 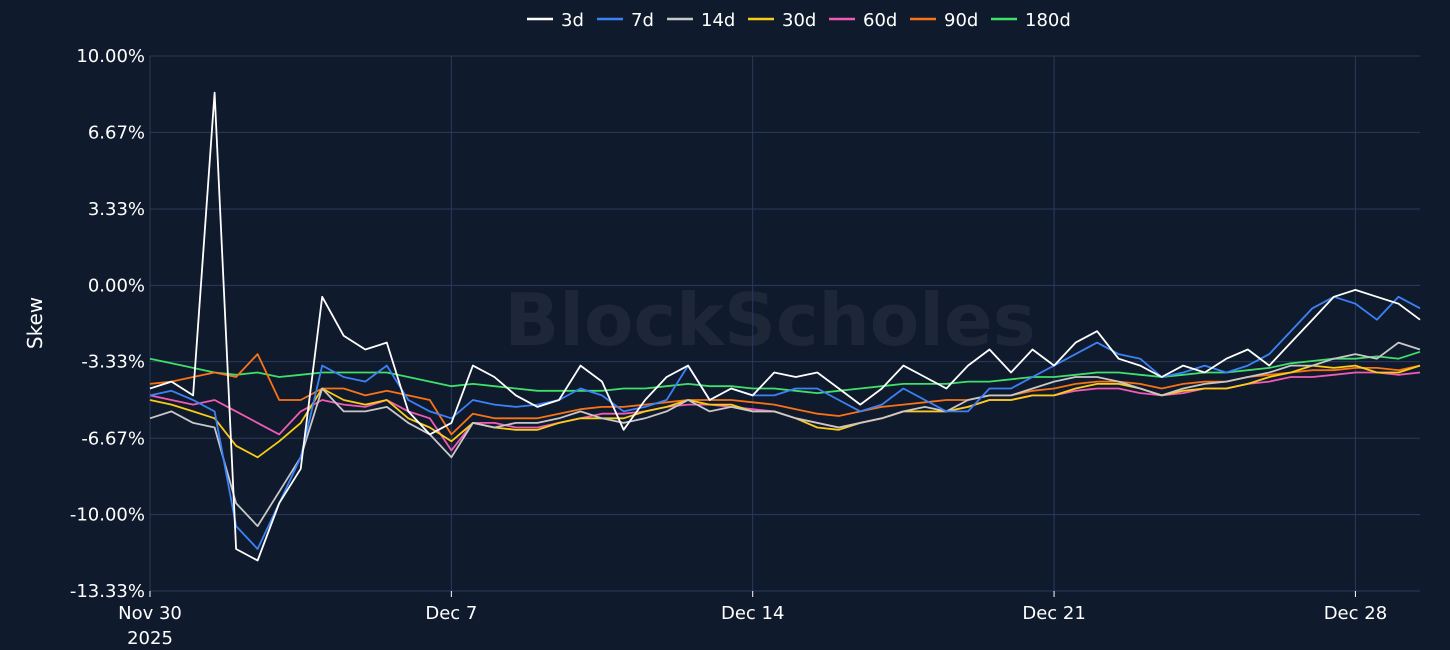 I want to click on legend-item-14d: 14d, so click(x=701, y=20).